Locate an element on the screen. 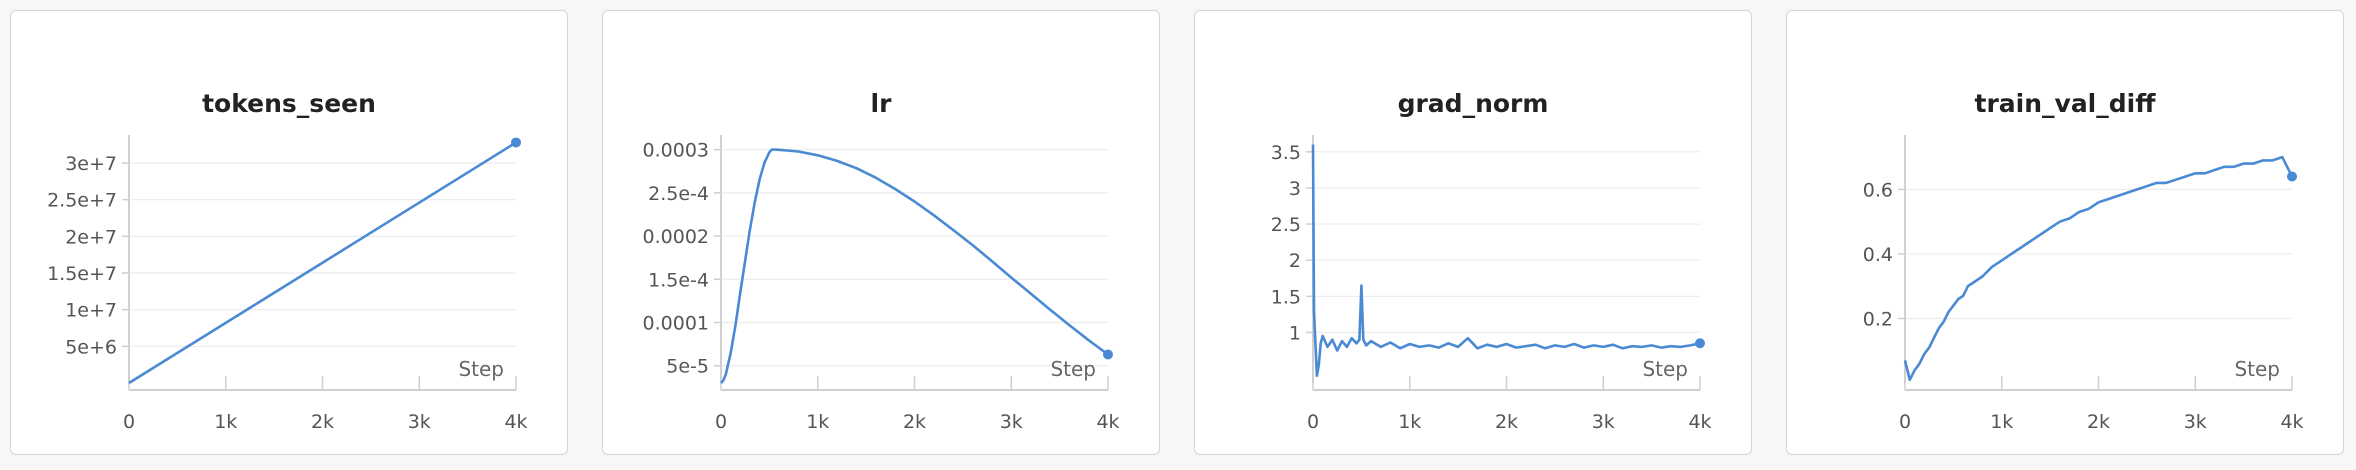 The height and width of the screenshot is (470, 2356). y-tick-label: 0.0001 is located at coordinates (676, 324).